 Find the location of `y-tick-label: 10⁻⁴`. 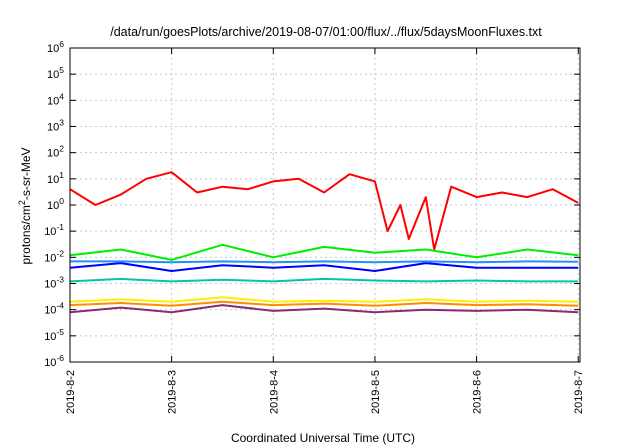

y-tick-label: 10⁻⁴ is located at coordinates (54, 309).